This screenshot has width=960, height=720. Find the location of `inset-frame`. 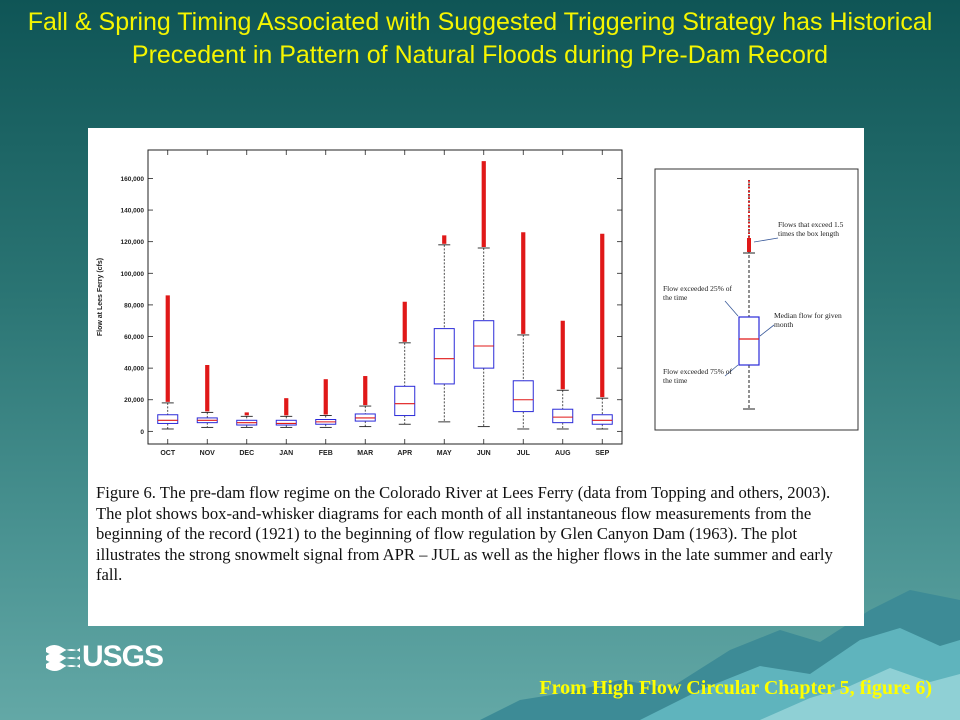

inset-frame is located at coordinates (756, 299).